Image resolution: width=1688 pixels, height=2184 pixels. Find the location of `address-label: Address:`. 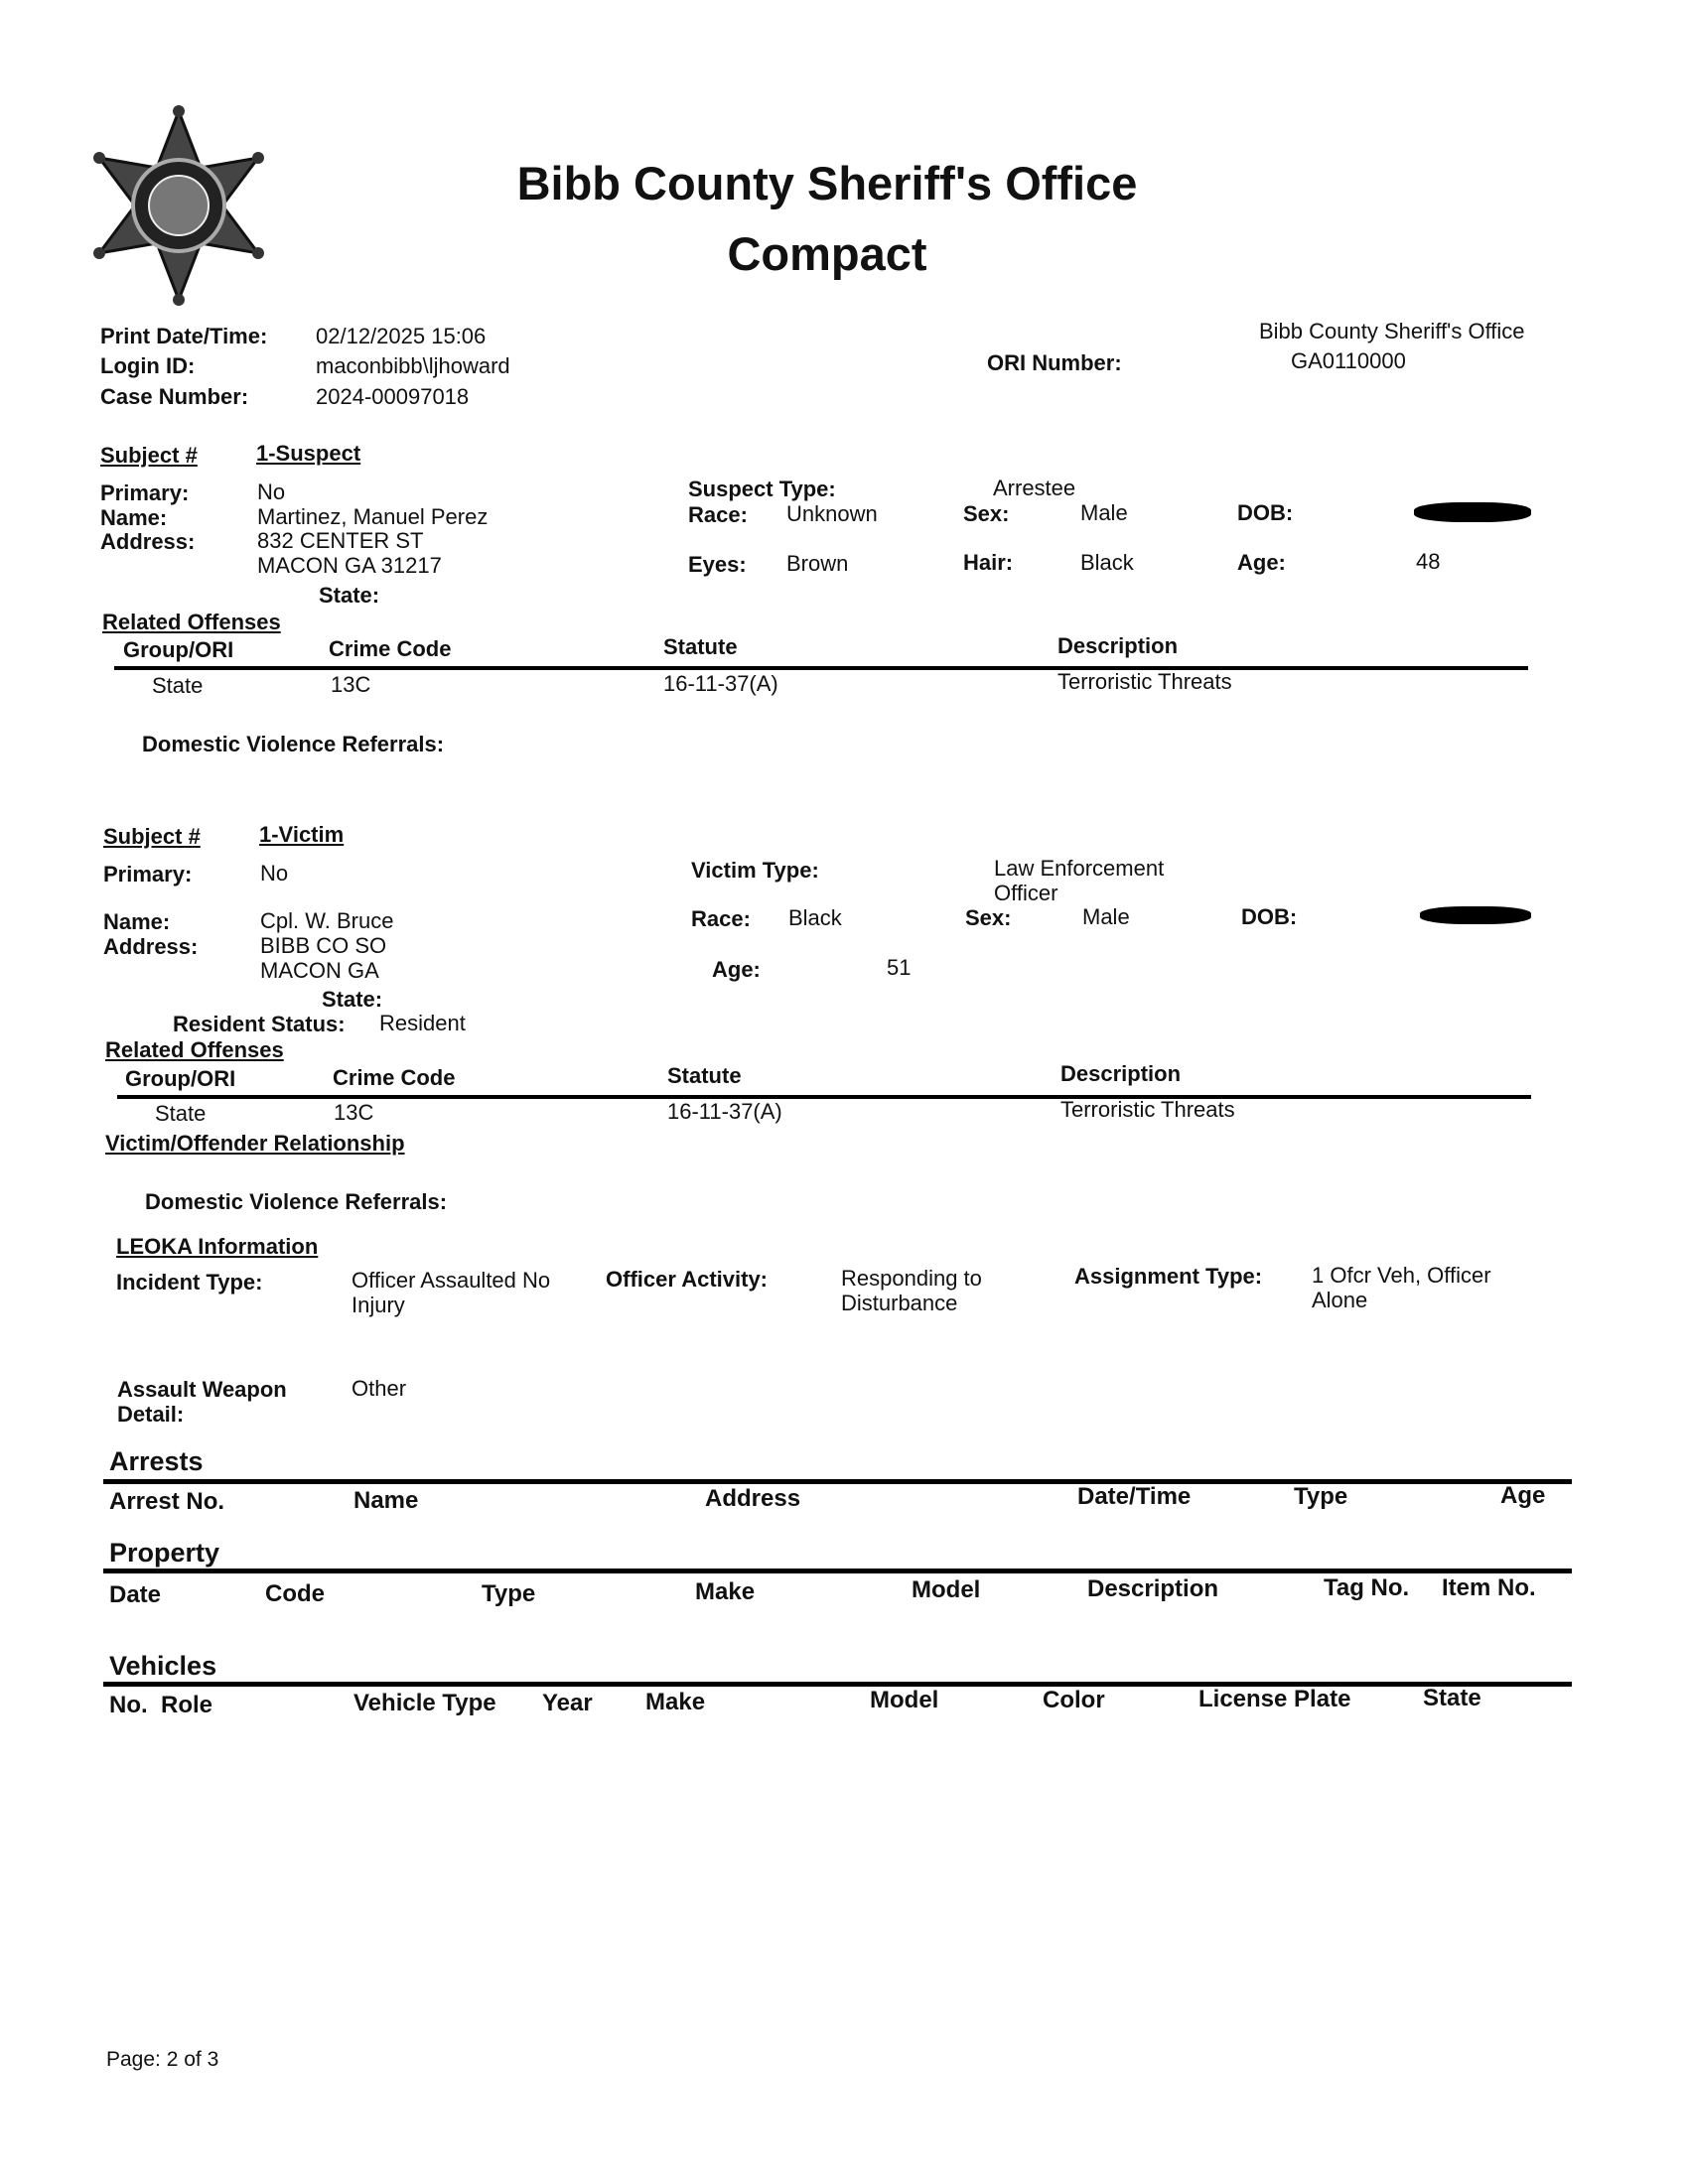

address-label: Address: is located at coordinates (151, 946).